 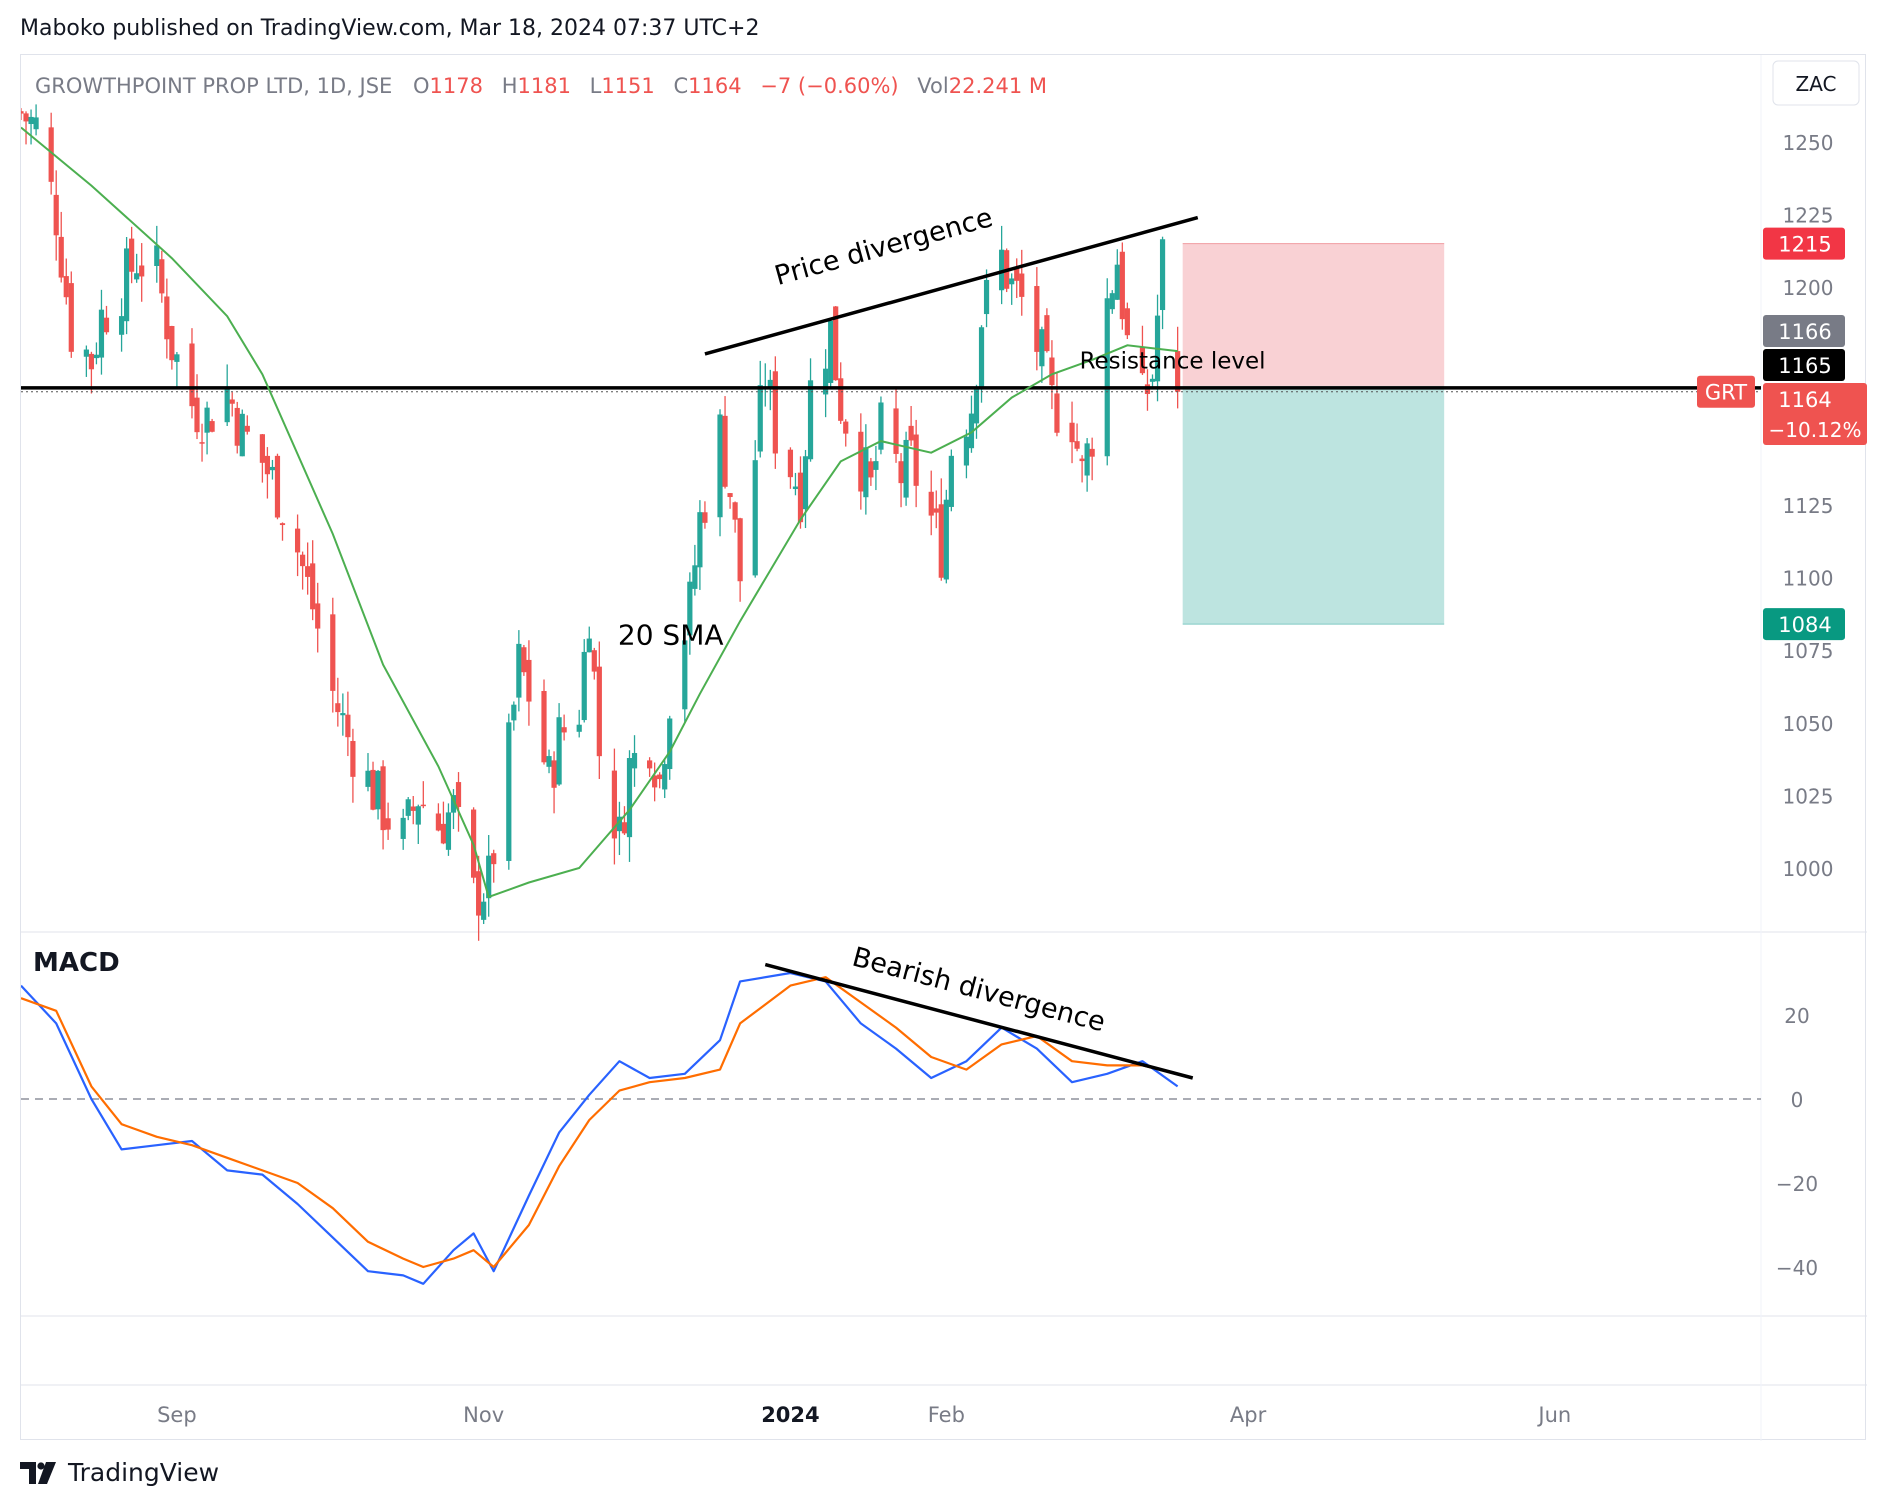 What do you see at coordinates (1814, 430) in the screenshot?
I see `price-label-change: −10.12%` at bounding box center [1814, 430].